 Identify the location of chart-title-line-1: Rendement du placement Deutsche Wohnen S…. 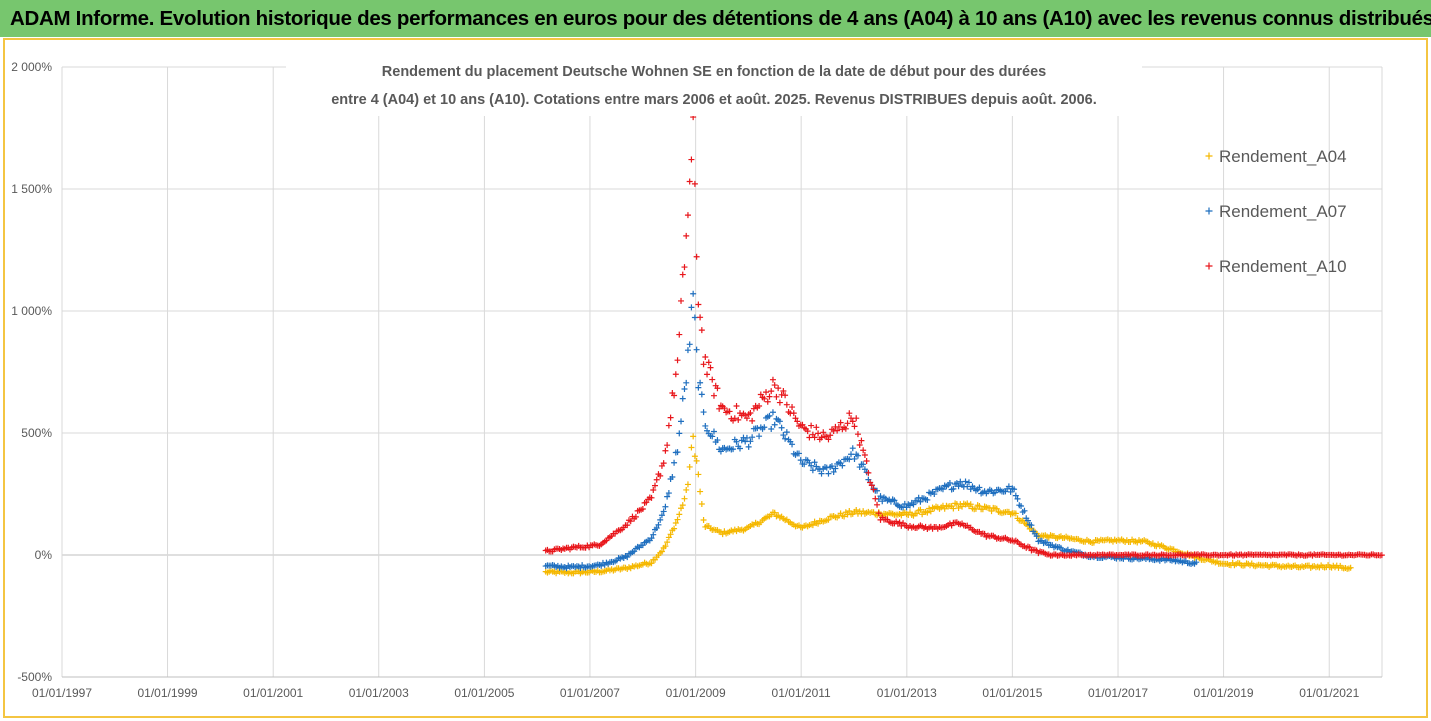
(714, 72).